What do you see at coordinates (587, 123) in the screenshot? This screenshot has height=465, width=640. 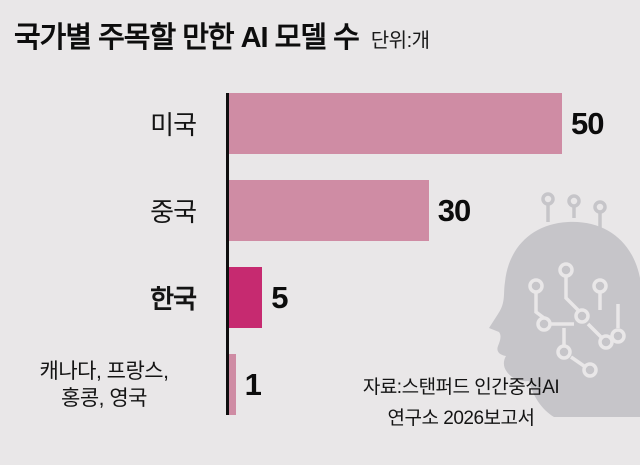 I see `value-label-usa: 50` at bounding box center [587, 123].